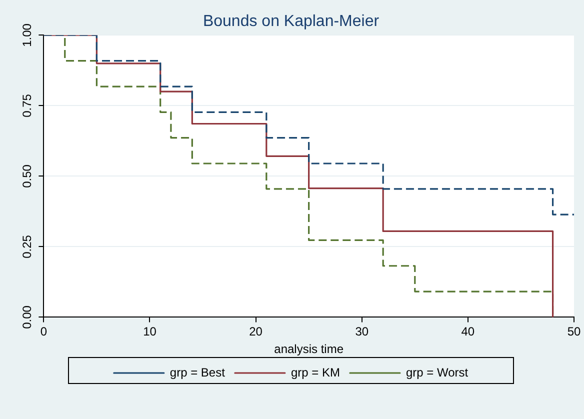 Image resolution: width=584 pixels, height=419 pixels. What do you see at coordinates (150, 331) in the screenshot?
I see `x-tick-label: 10` at bounding box center [150, 331].